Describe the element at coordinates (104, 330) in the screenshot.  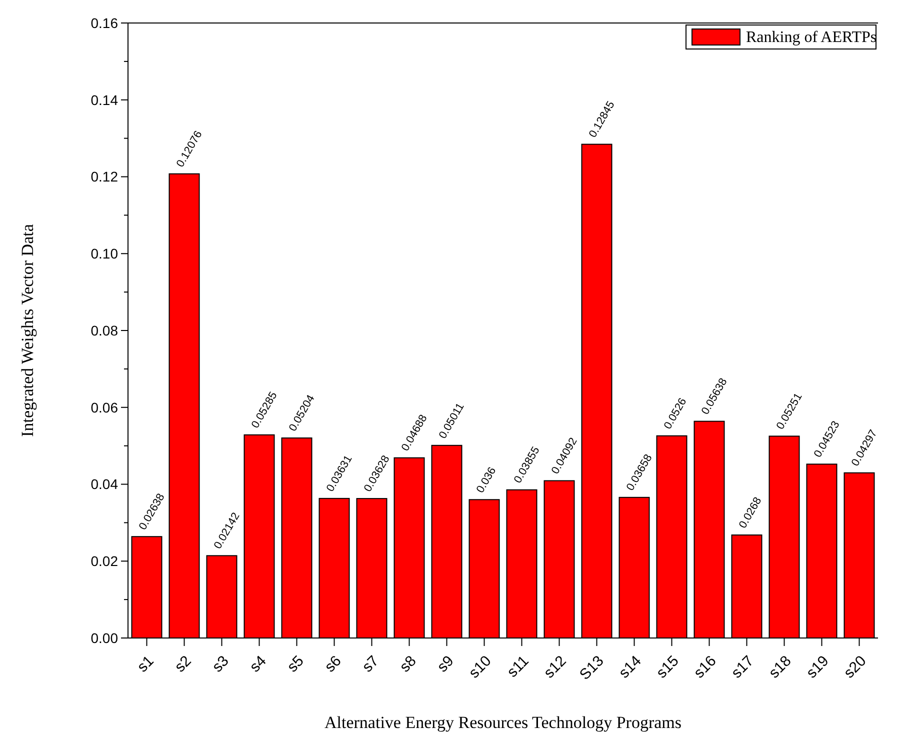
I see `y-tick-label: 0.08` at that location.